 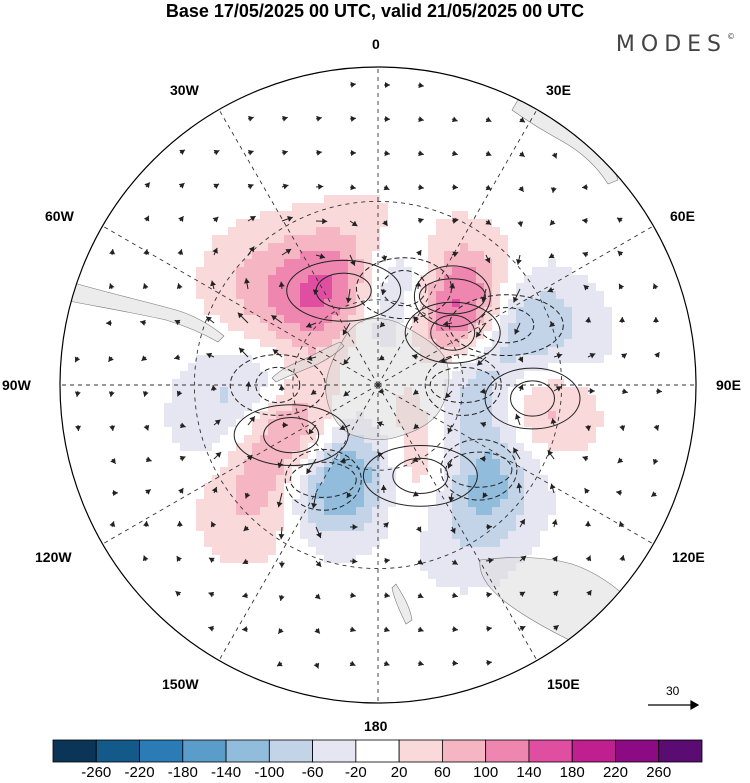 What do you see at coordinates (387, 379) in the screenshot?
I see `antarctica-landmass` at bounding box center [387, 379].